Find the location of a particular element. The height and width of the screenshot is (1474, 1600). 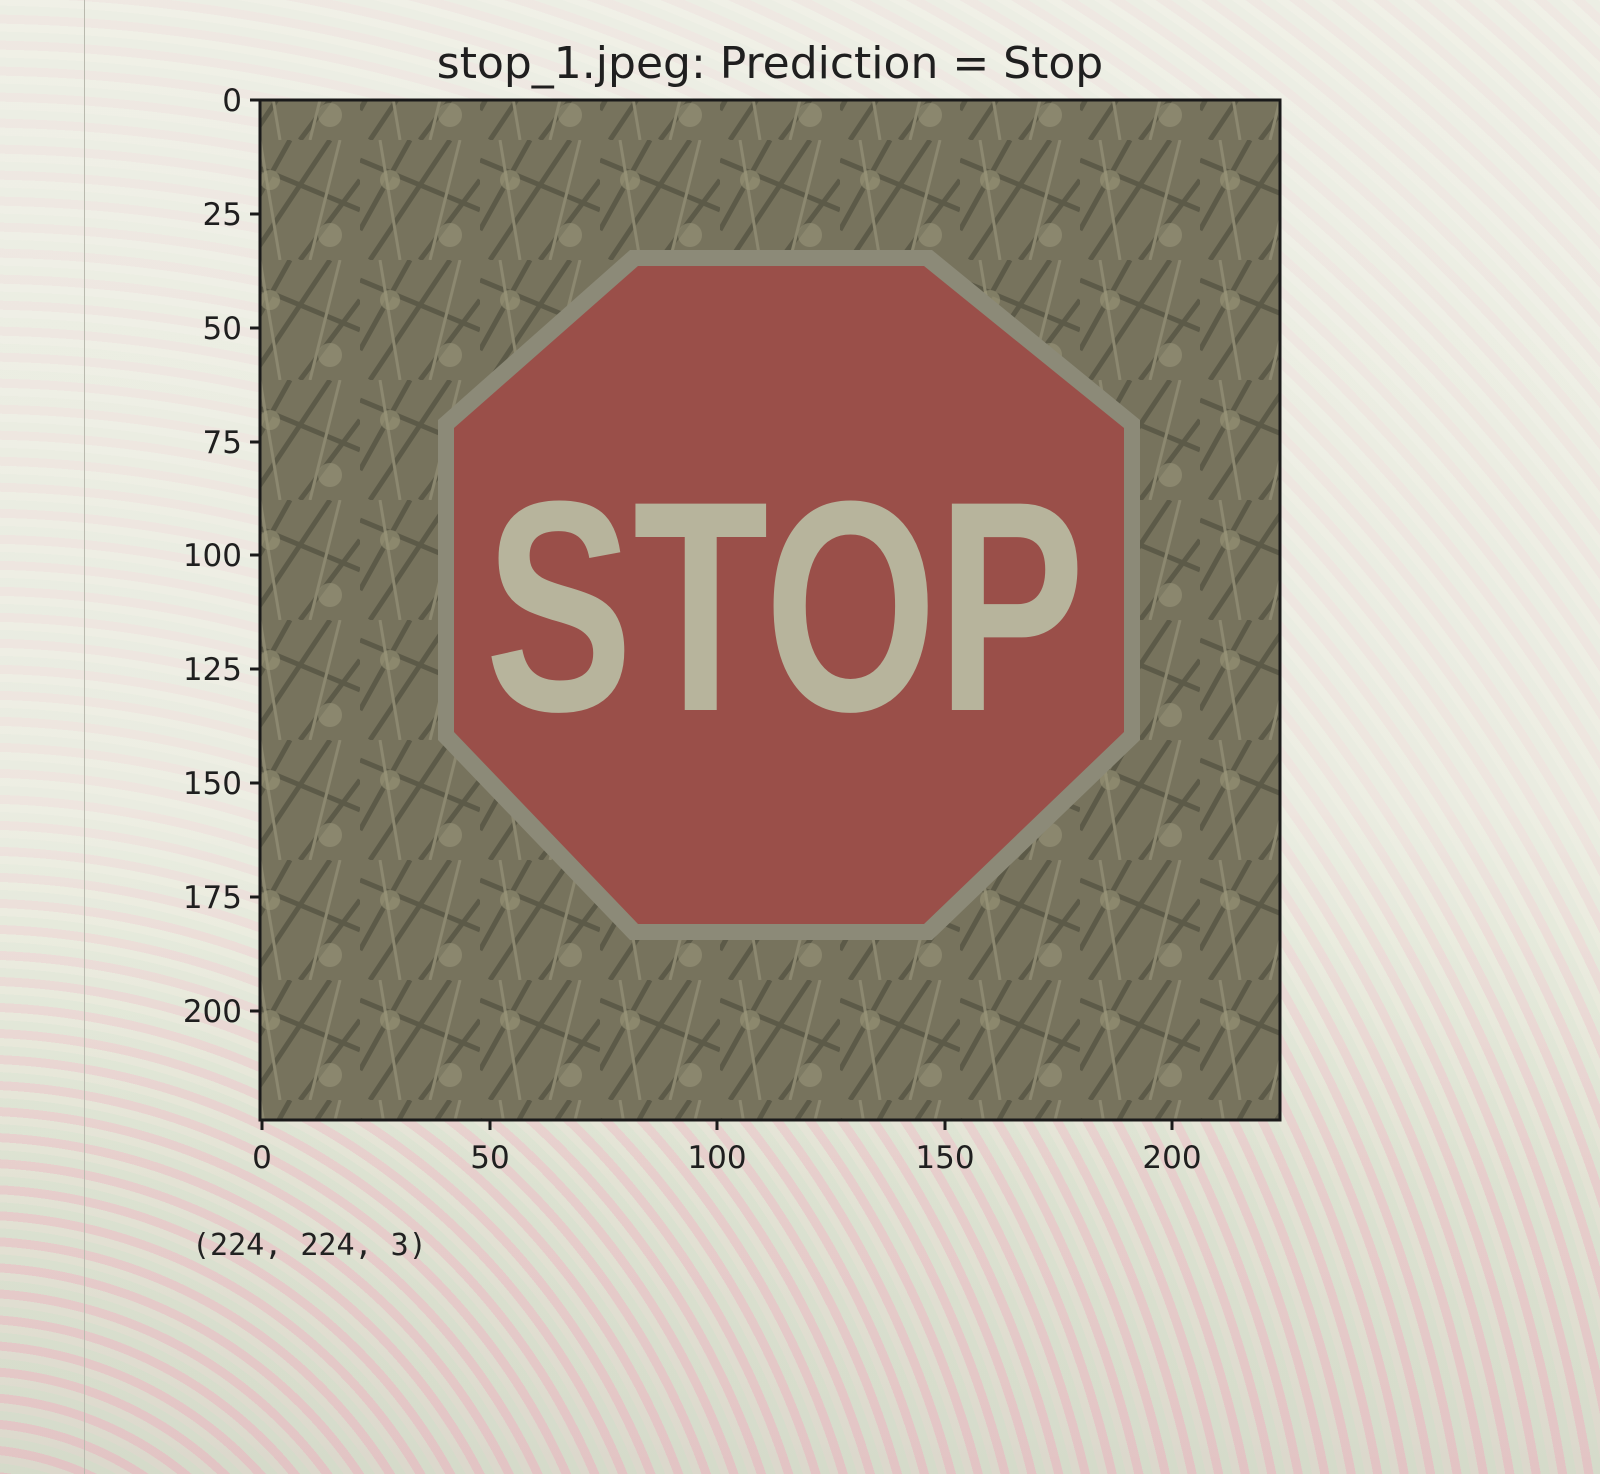

y-tick-labels: 0 25 50 75 100 125 150 175 200 is located at coordinates (212, 556).